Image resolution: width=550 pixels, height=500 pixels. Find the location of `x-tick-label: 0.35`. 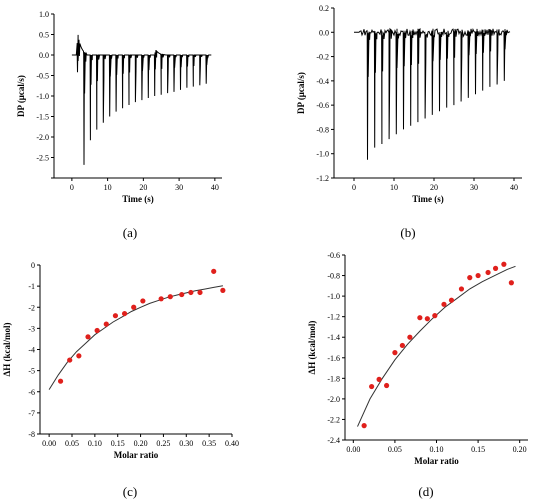

x-tick-label: 0.35 is located at coordinates (209, 443).